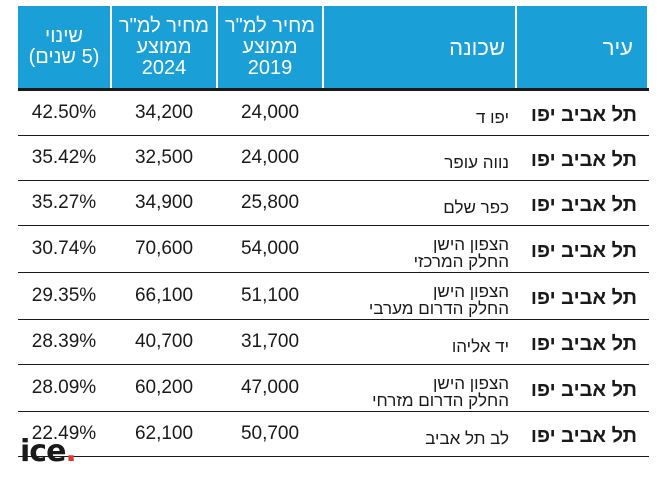 The image size is (667, 481). I want to click on price-2019-cell: 47,000, so click(270, 387).